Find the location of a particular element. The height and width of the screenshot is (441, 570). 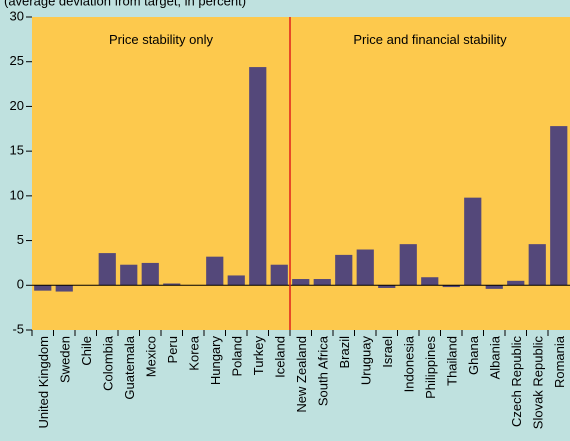

y-tick-label: 20 is located at coordinates (17, 105).